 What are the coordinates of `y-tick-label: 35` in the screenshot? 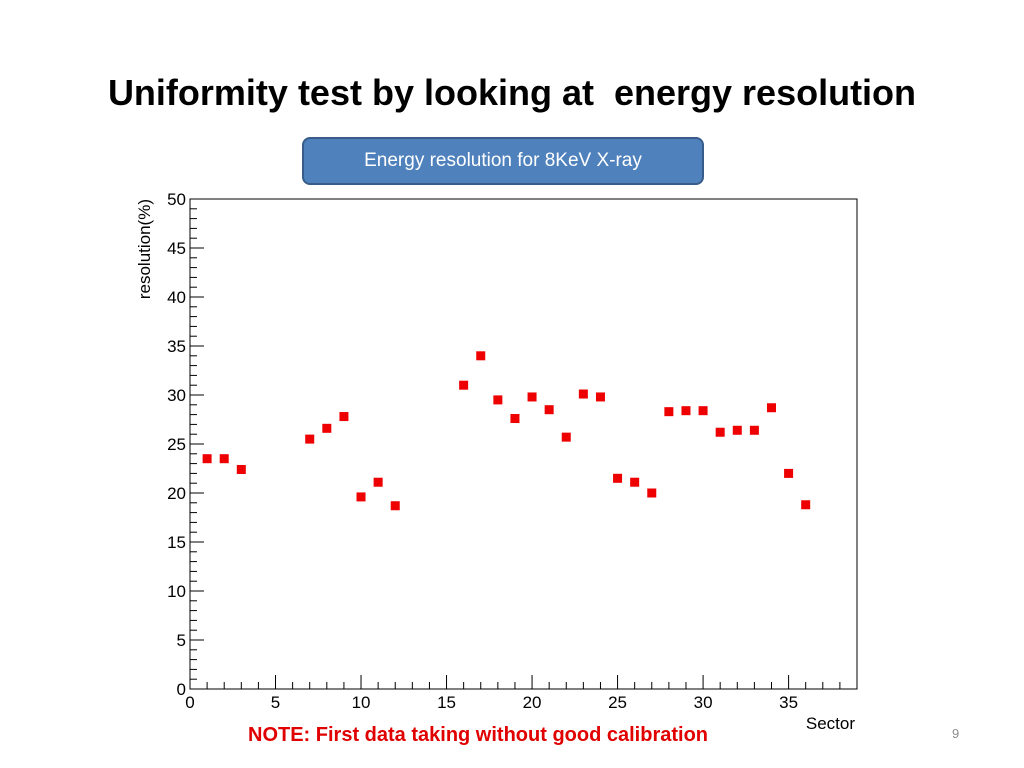 It's located at (176, 346).